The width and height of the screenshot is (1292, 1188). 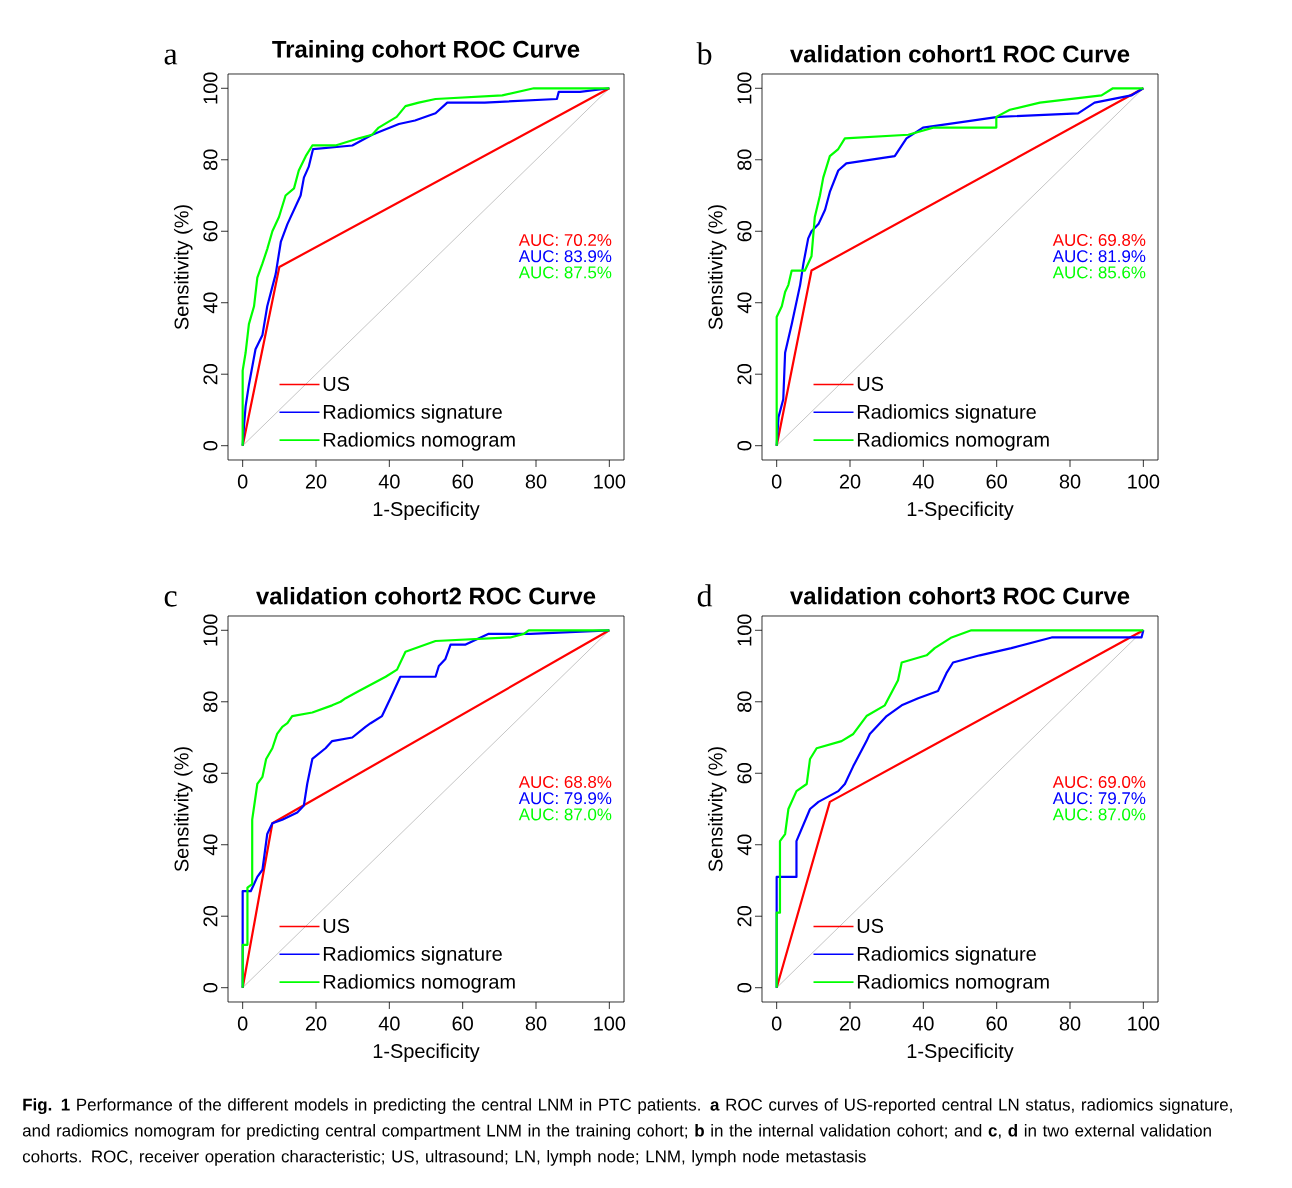 What do you see at coordinates (426, 51) in the screenshot?
I see `chart-title: Training cohort ROC Curve` at bounding box center [426, 51].